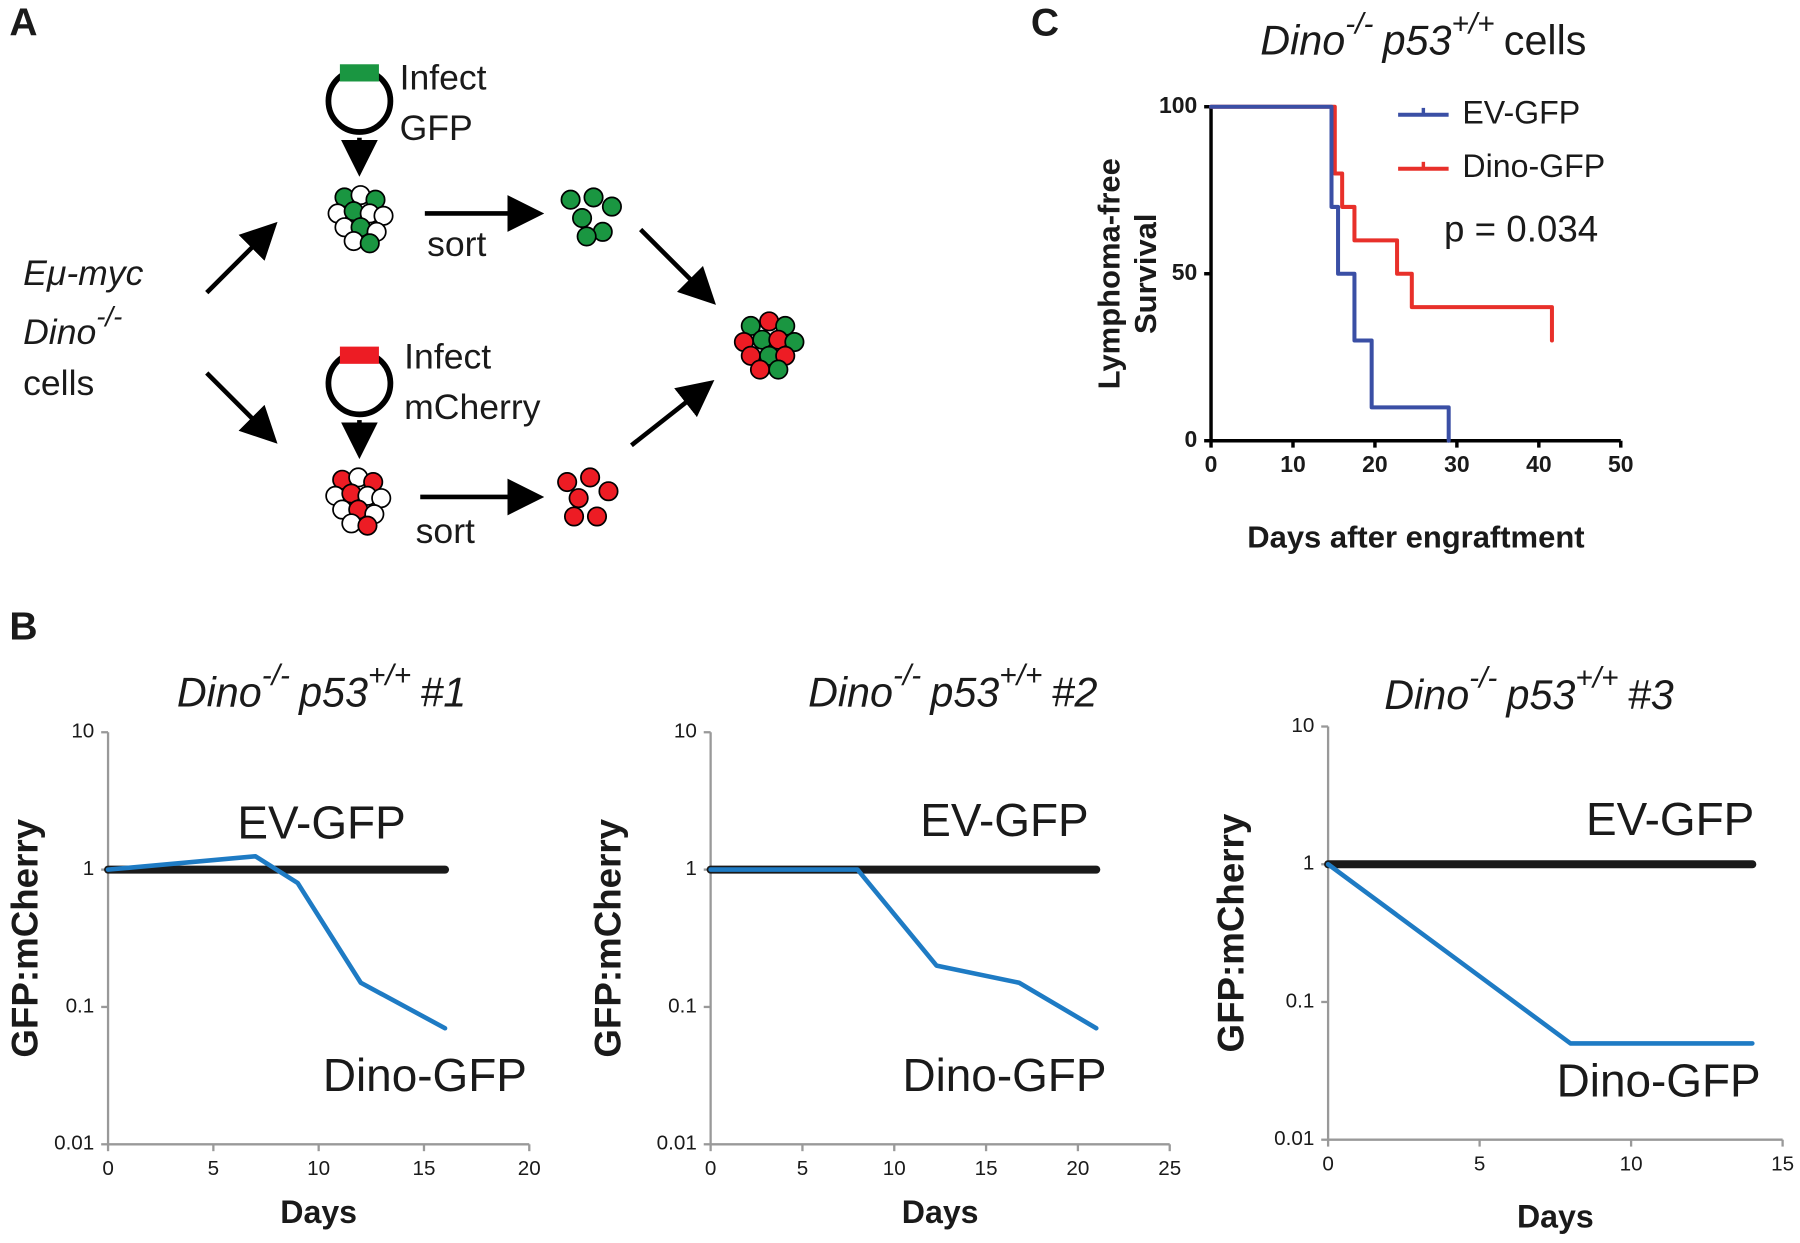 This screenshot has width=1800, height=1243. Describe the element at coordinates (23, 626) in the screenshot. I see `panel-label: B` at that location.